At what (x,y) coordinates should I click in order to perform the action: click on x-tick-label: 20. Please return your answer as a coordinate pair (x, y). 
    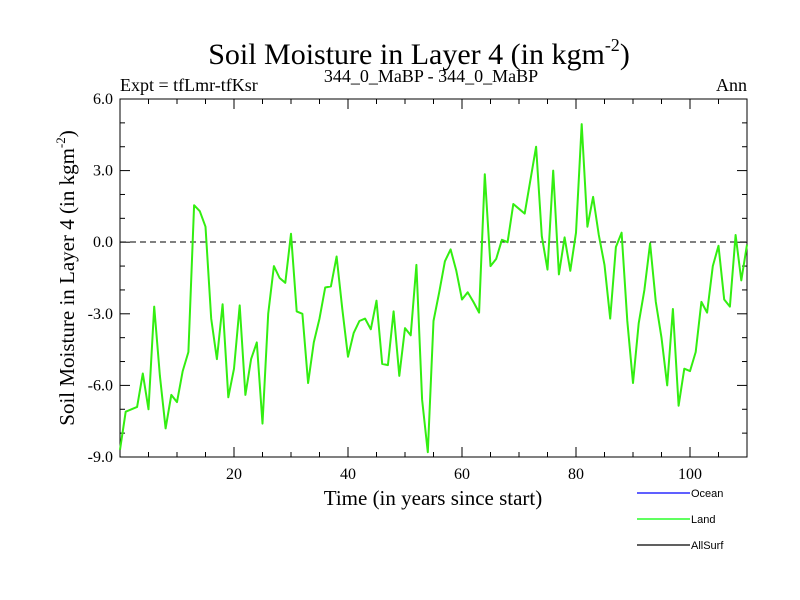
    Looking at the image, I should click on (234, 474).